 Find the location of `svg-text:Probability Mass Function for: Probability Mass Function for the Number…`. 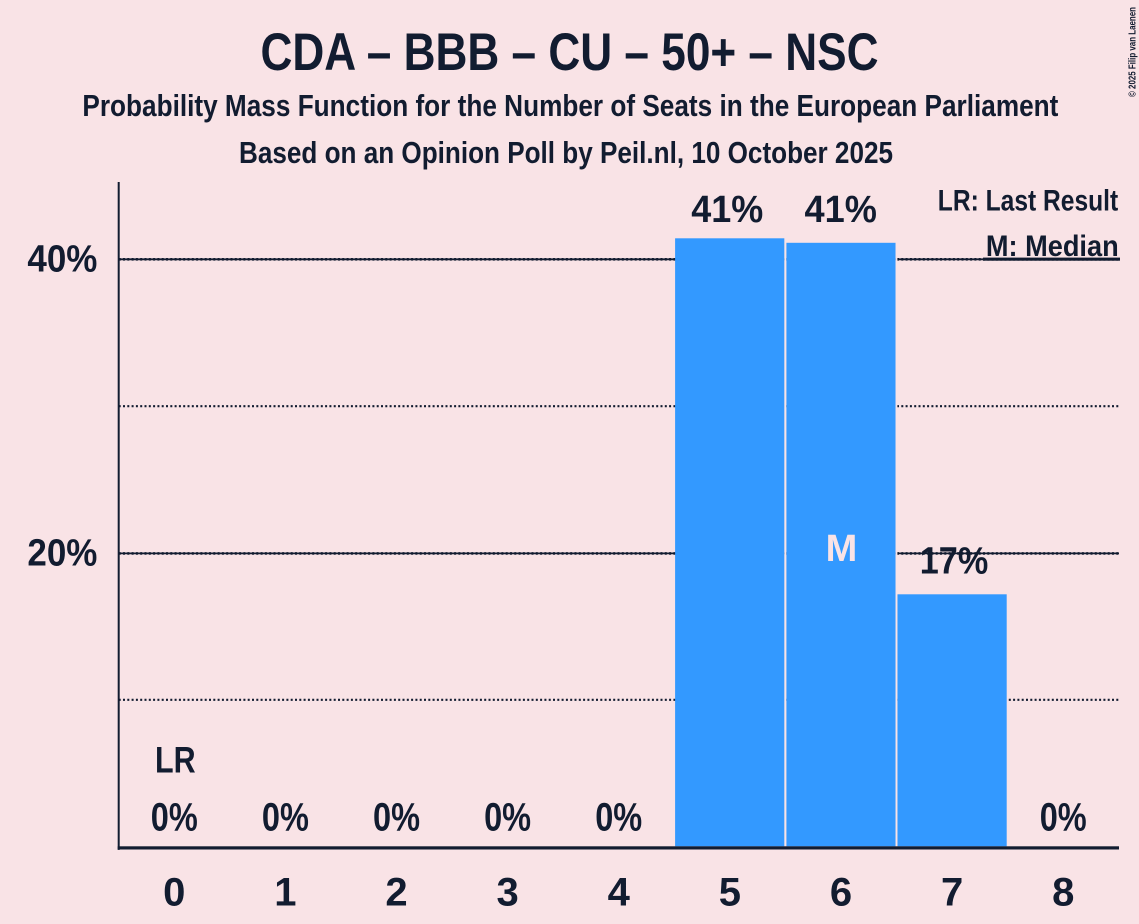

svg-text:Probability Mass Function for: Probability Mass Function for the Number… is located at coordinates (570, 105).